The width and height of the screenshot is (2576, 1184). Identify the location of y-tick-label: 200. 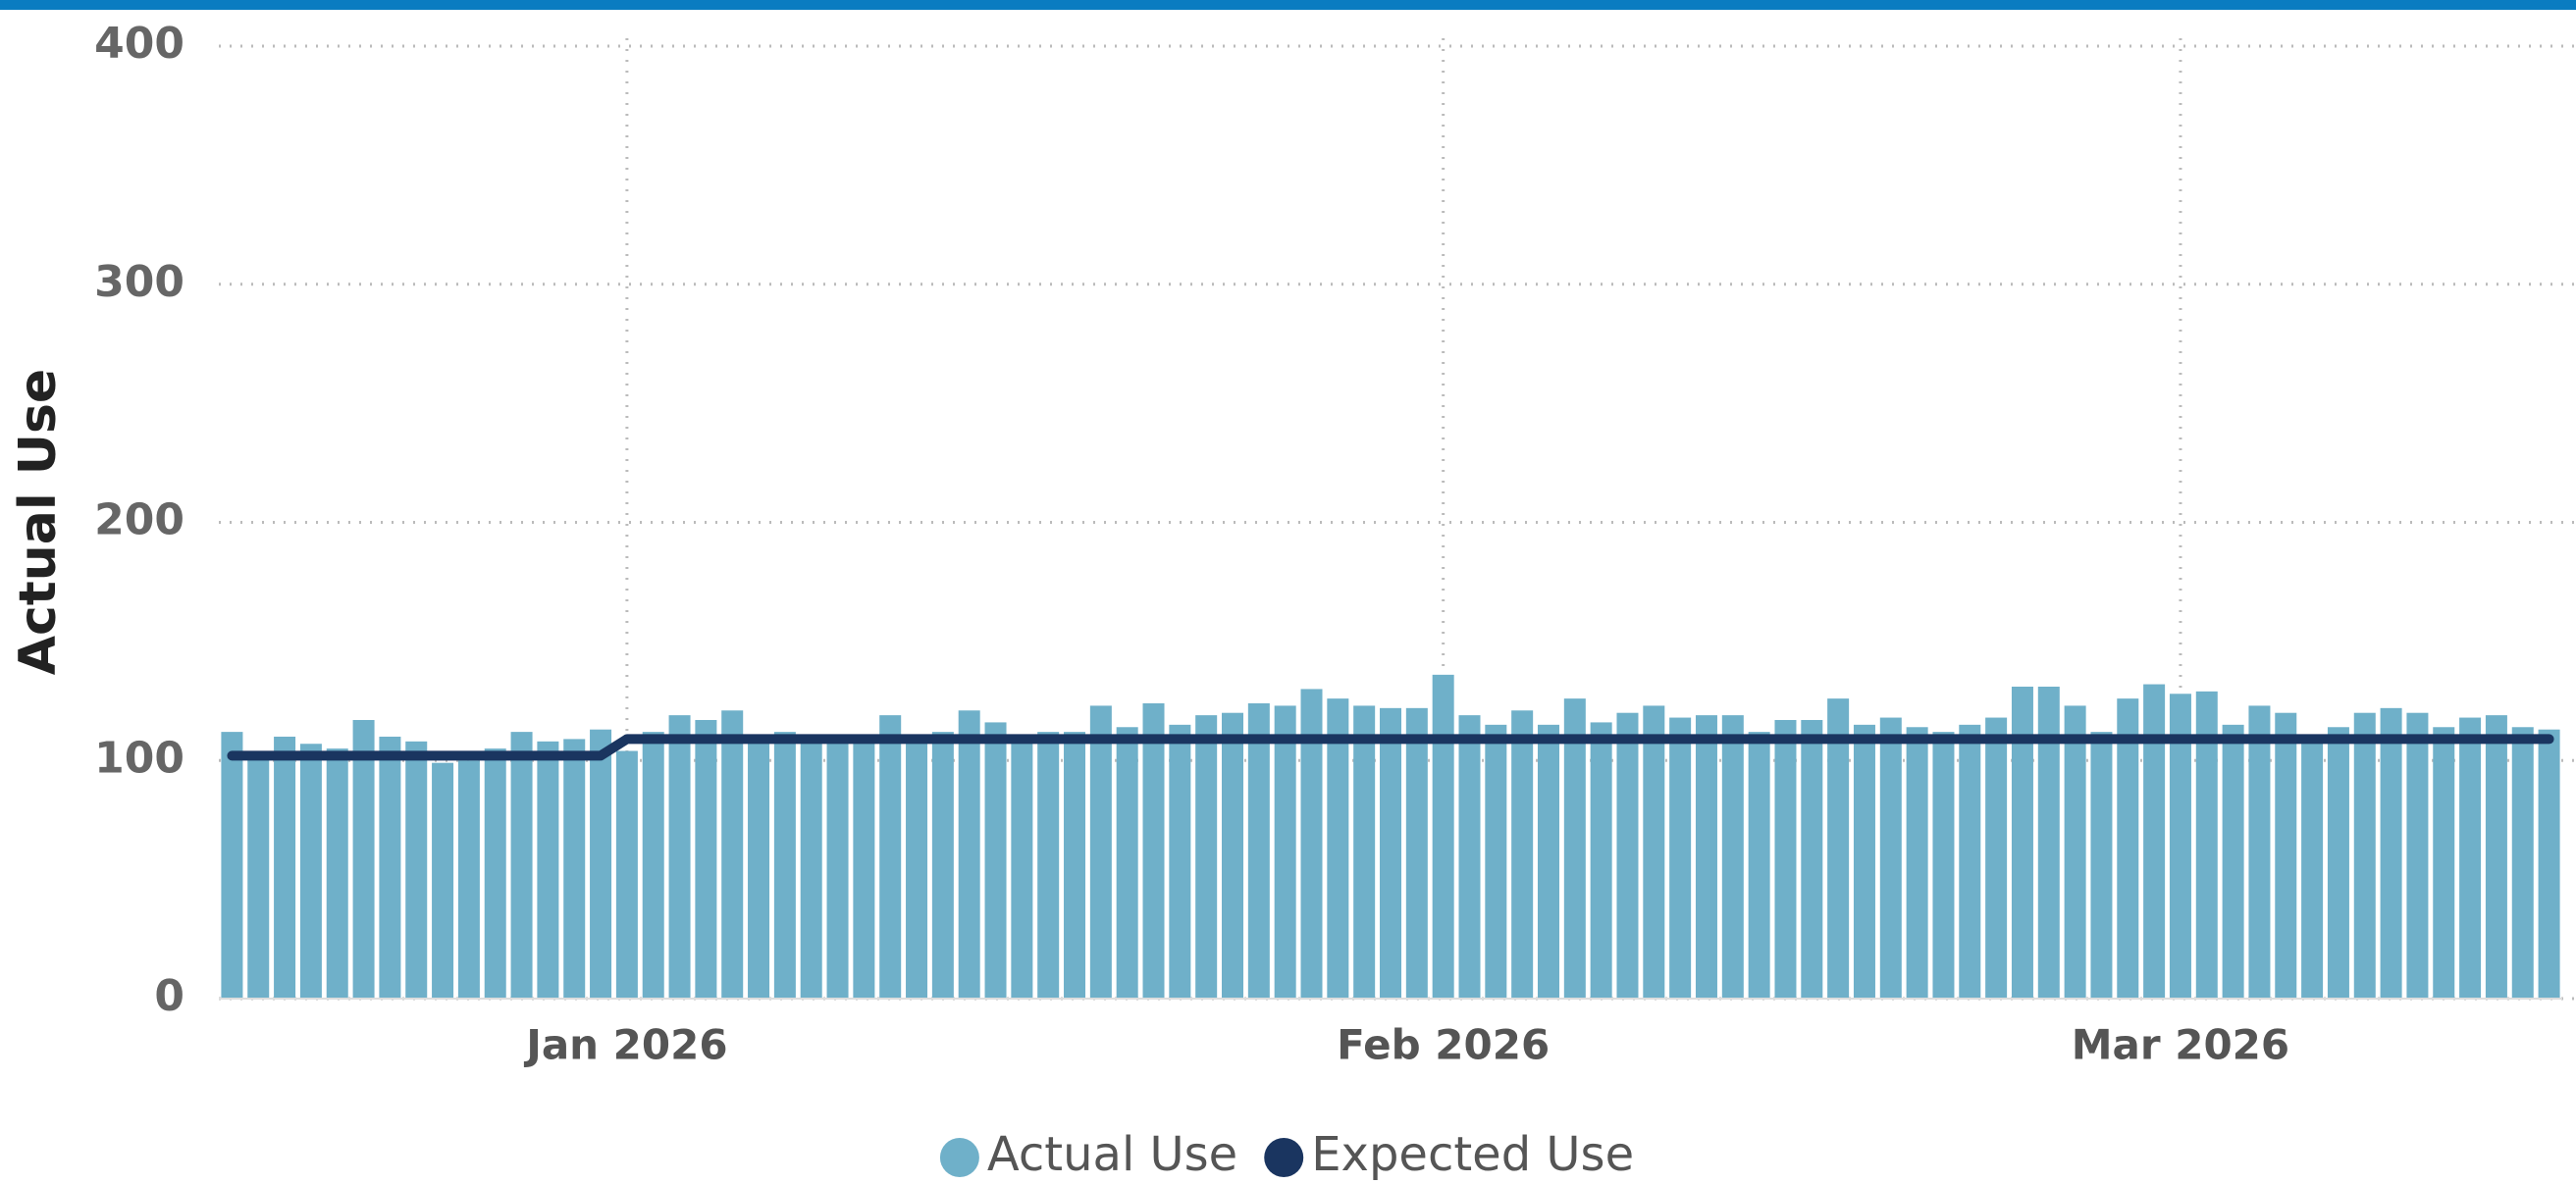
(139, 520).